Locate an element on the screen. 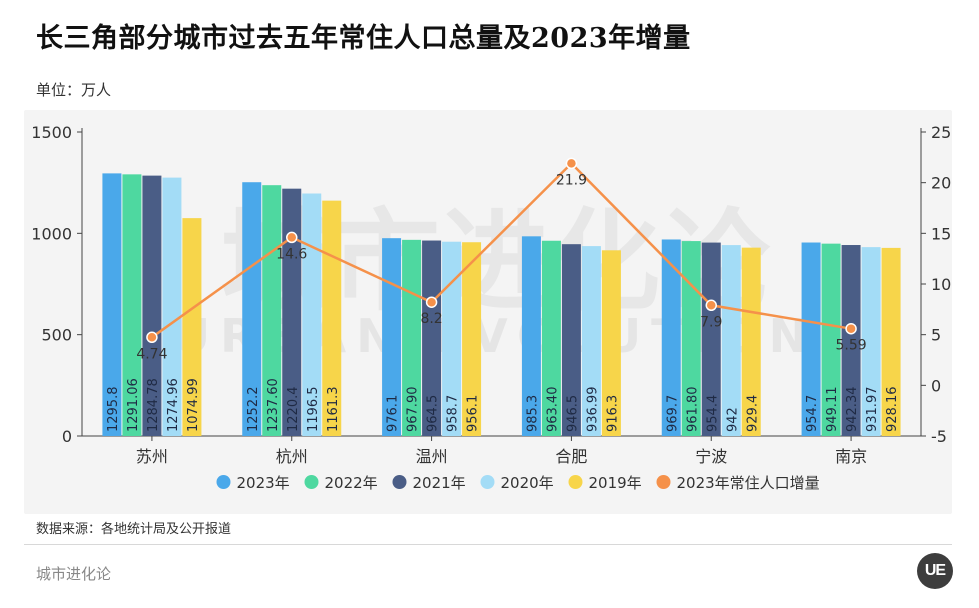 The height and width of the screenshot is (608, 979). bar-value-label: 1274.96 is located at coordinates (173, 405).